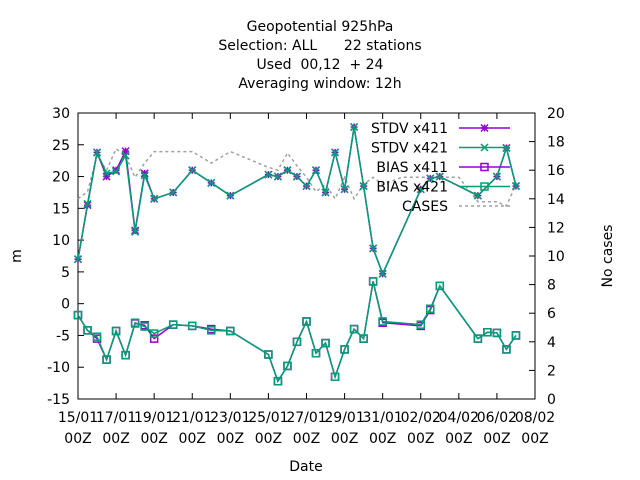 This screenshot has width=640, height=480. I want to click on legend-item: CASES, so click(456, 207).